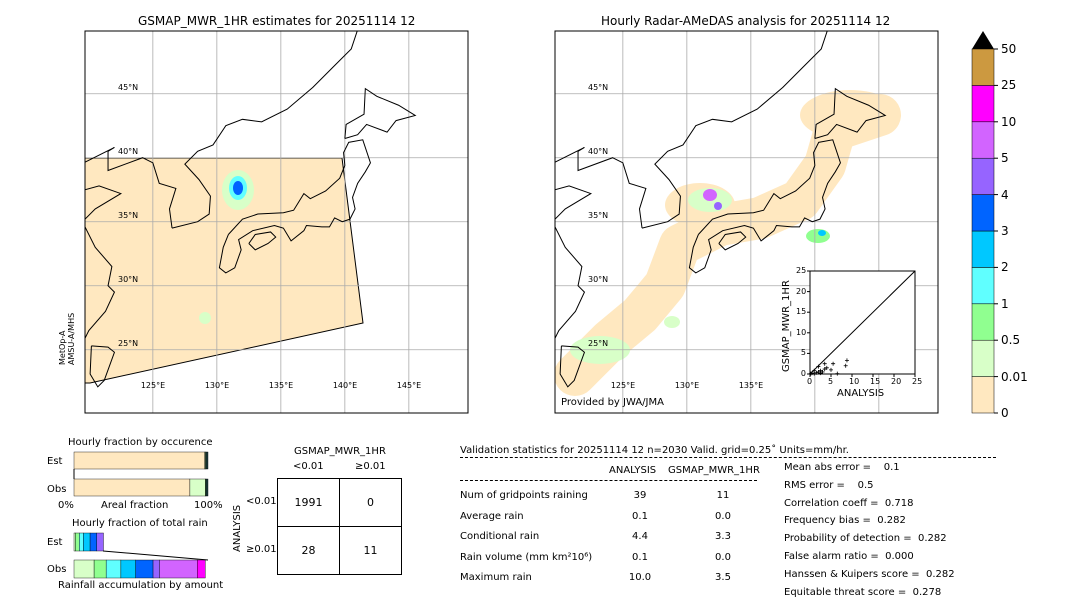 This screenshot has width=1080, height=612. Describe the element at coordinates (842, 467) in the screenshot. I see `score-line: Mean abs error = 0.1` at that location.